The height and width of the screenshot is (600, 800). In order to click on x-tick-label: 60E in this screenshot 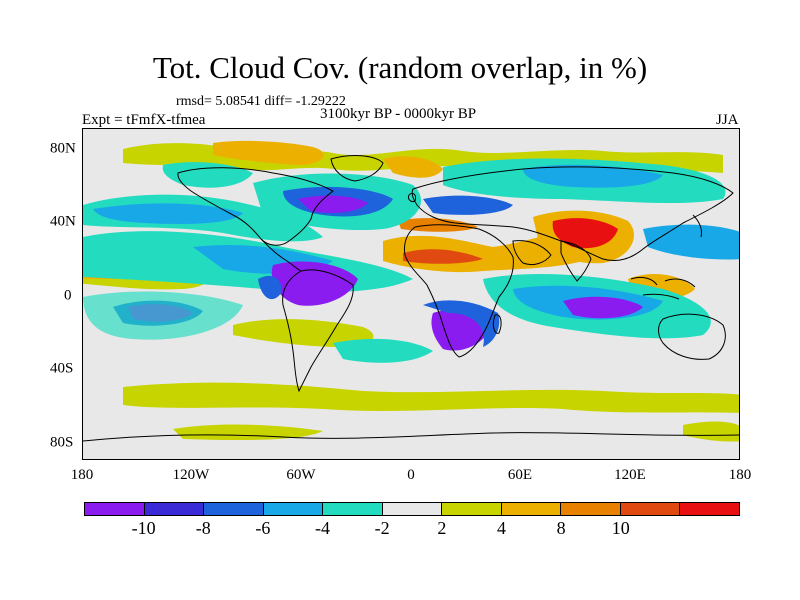, I will do `click(520, 475)`.